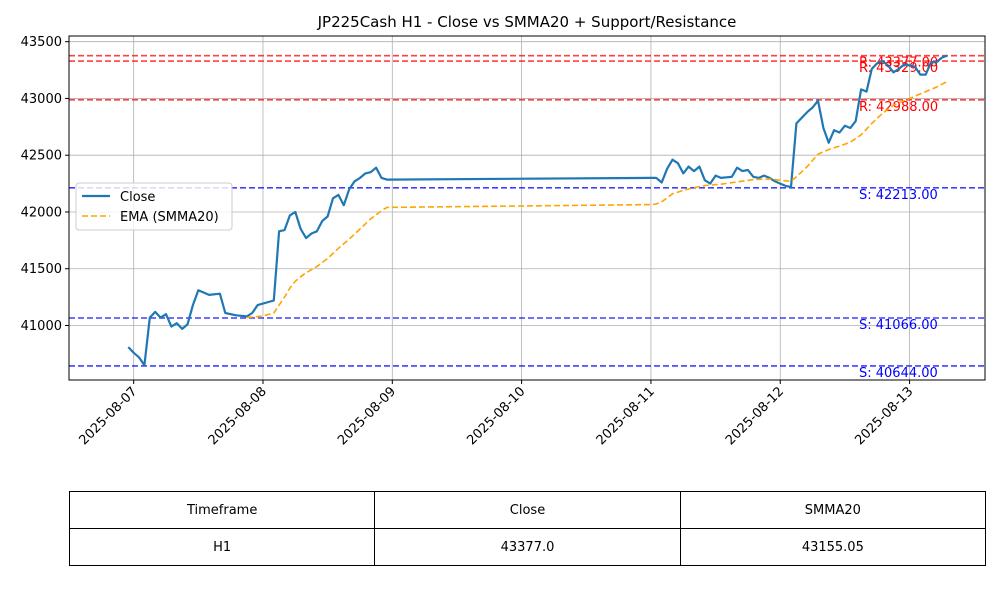  I want to click on y-tick-label: 43500, so click(41, 42).